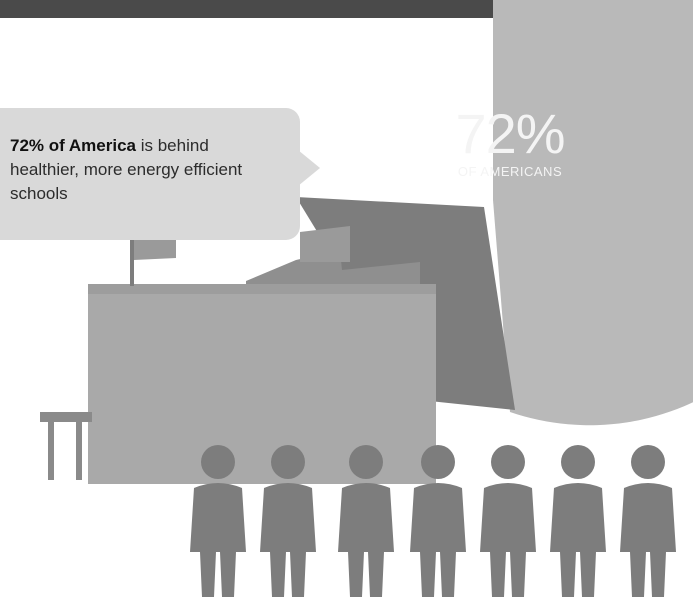  I want to click on callout-tail, so click(309, 168).